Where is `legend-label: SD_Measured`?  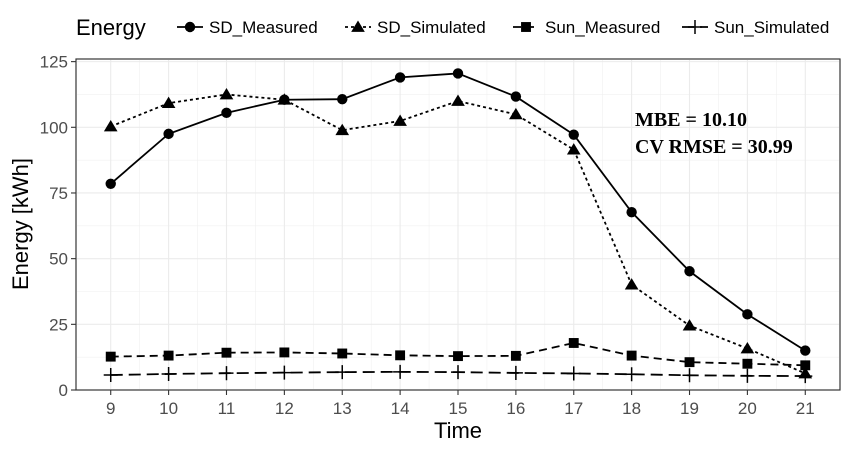
legend-label: SD_Measured is located at coordinates (263, 27).